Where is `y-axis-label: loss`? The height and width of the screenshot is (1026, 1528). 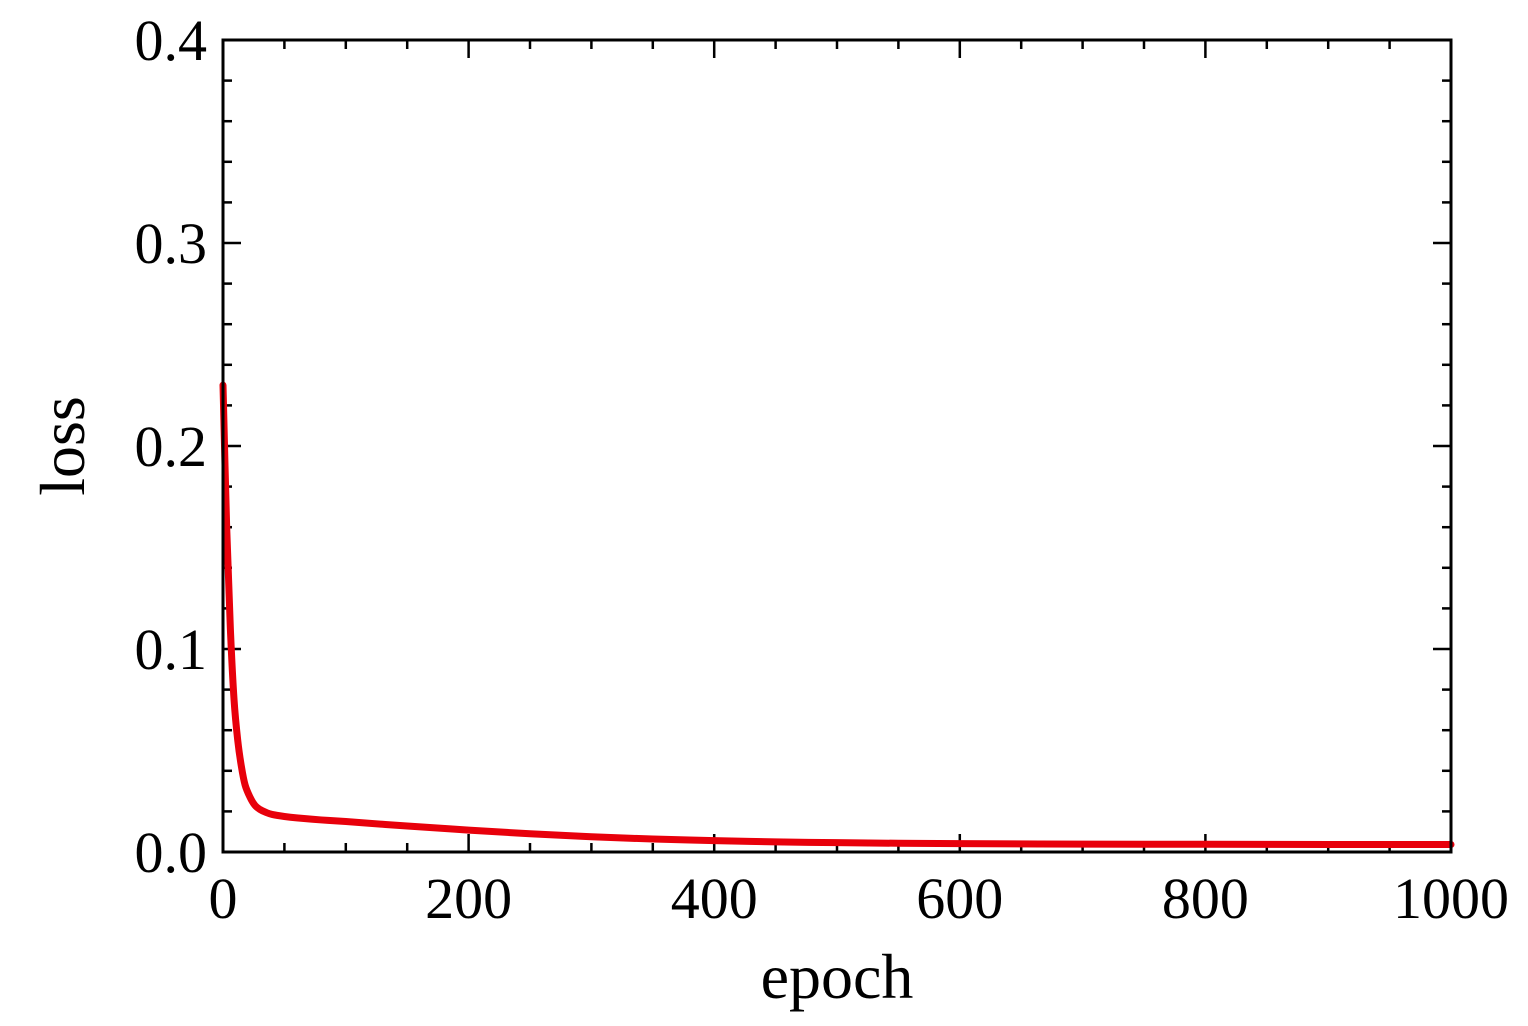 y-axis-label: loss is located at coordinates (62, 446).